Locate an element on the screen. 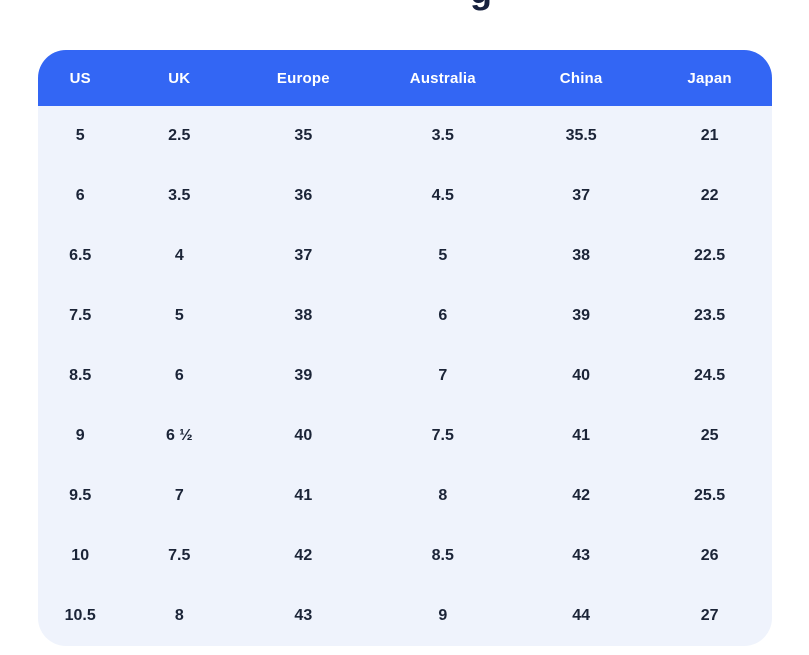 Image resolution: width=809 pixels, height=655 pixels. column-header-uk: UK is located at coordinates (179, 78).